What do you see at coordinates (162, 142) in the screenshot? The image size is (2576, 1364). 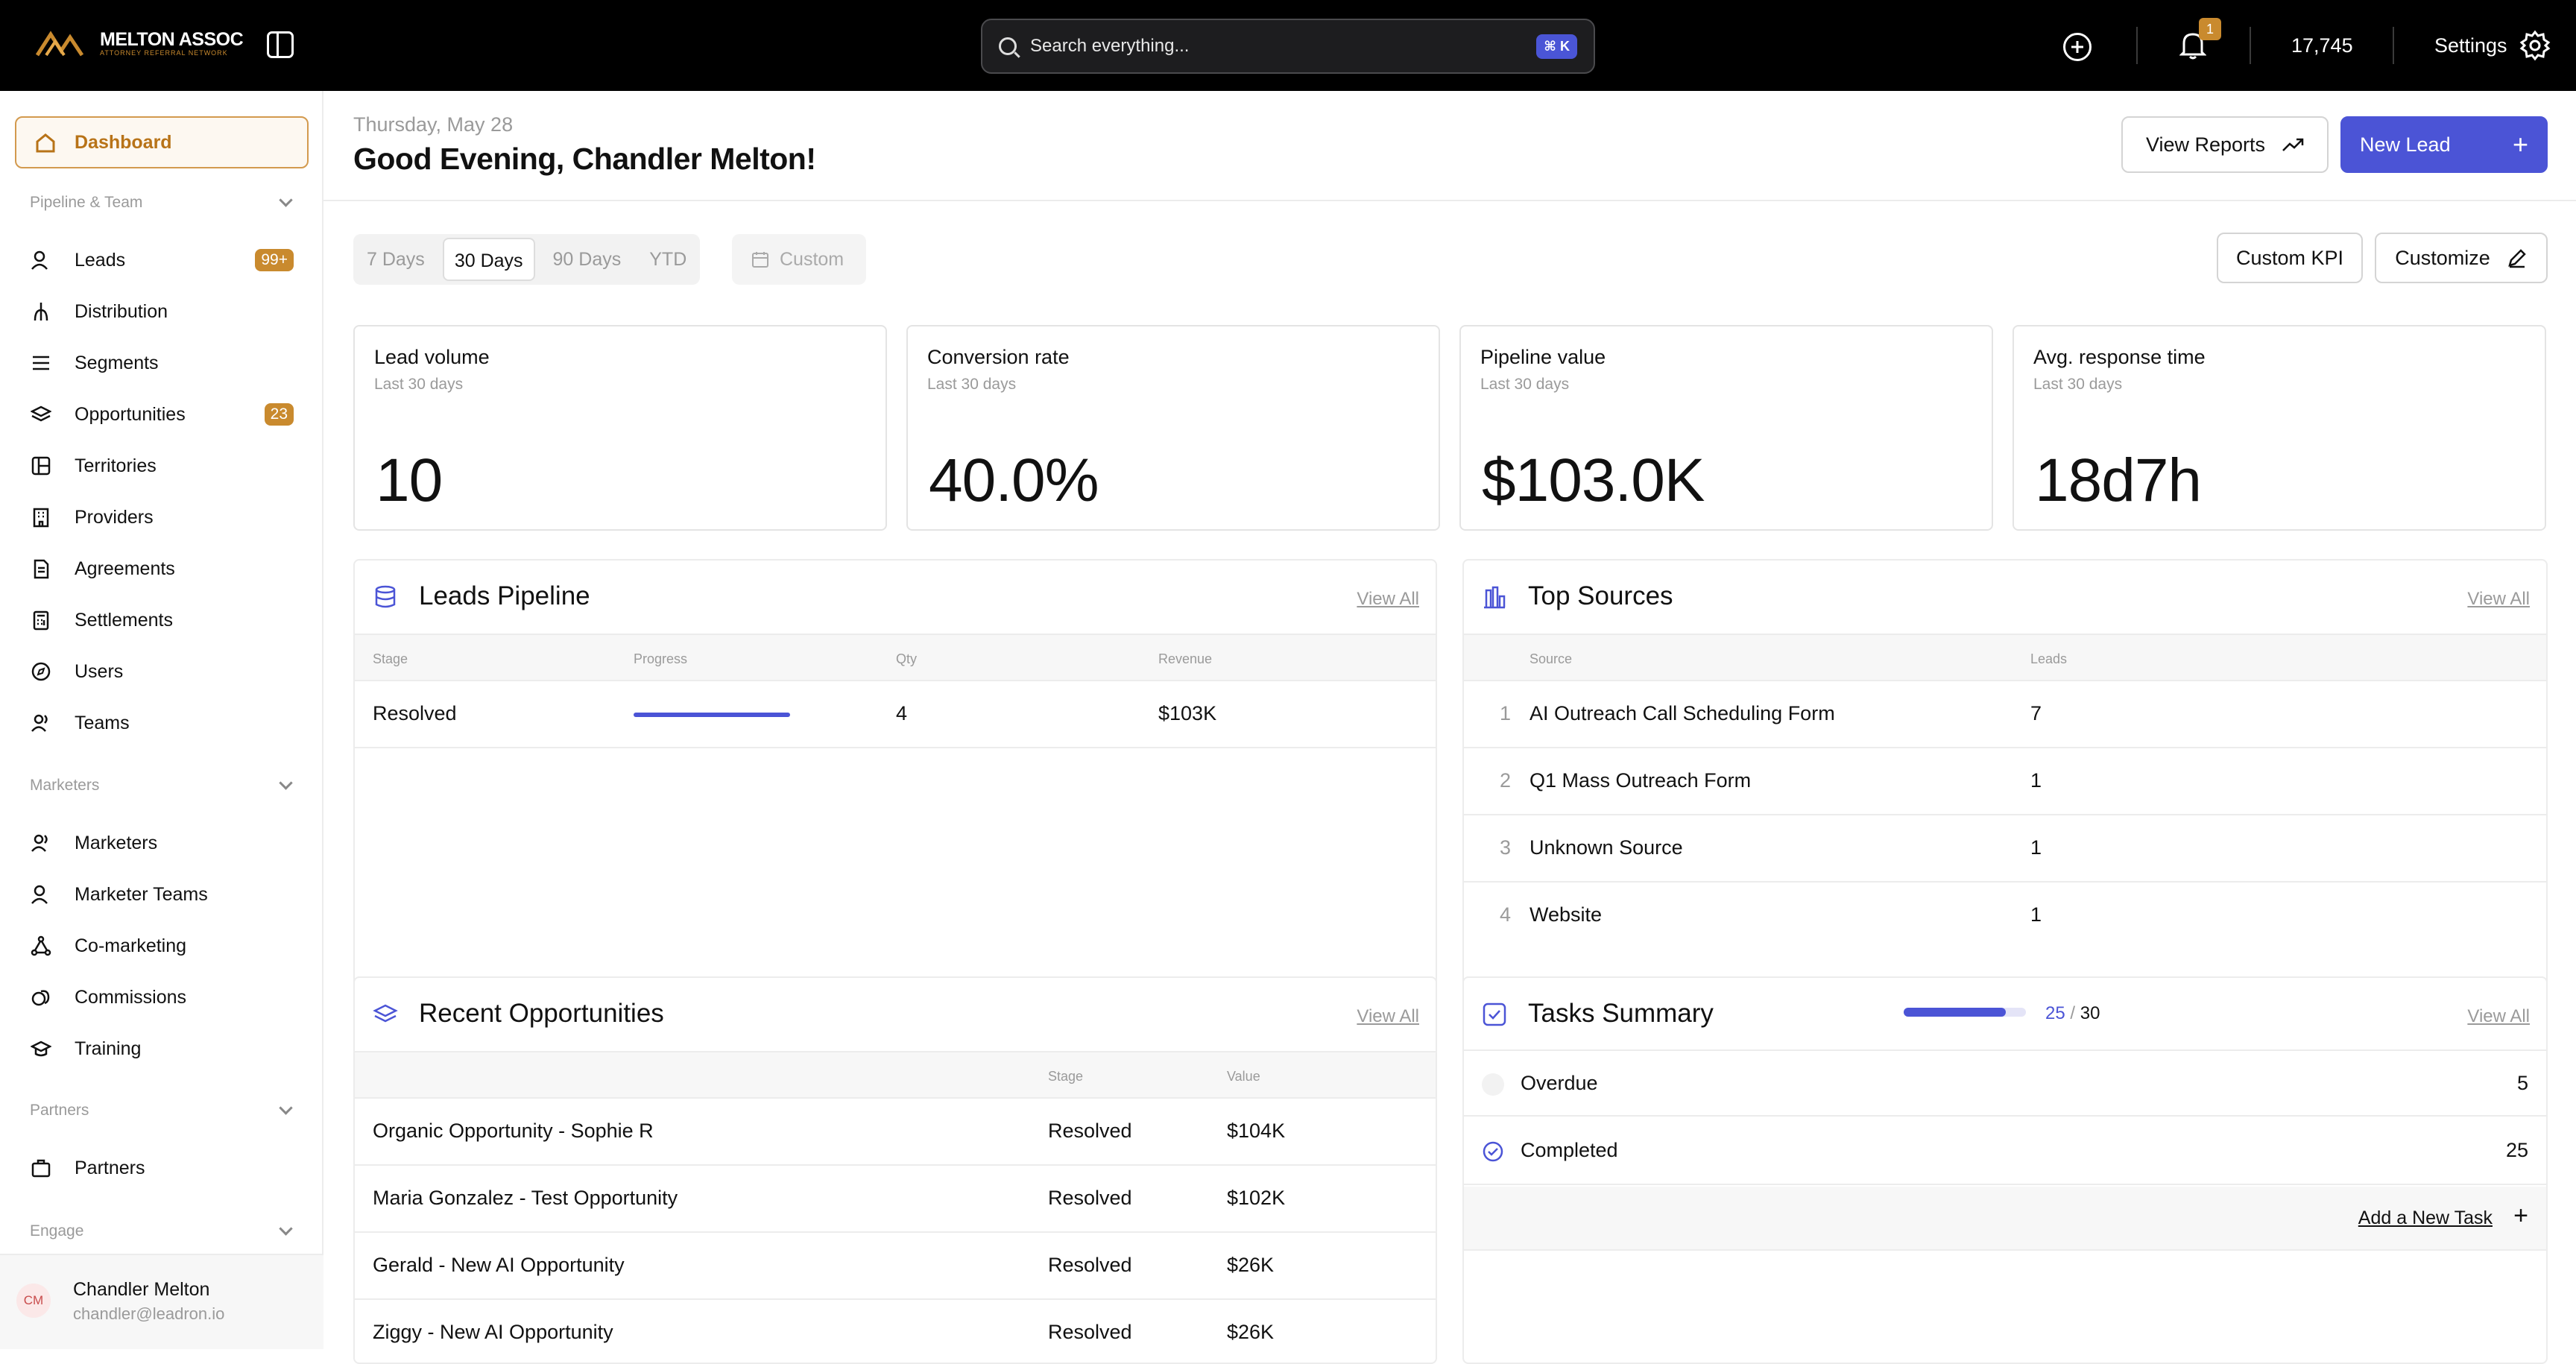 I see `sidebar-item-dashboard: Dashboard` at bounding box center [162, 142].